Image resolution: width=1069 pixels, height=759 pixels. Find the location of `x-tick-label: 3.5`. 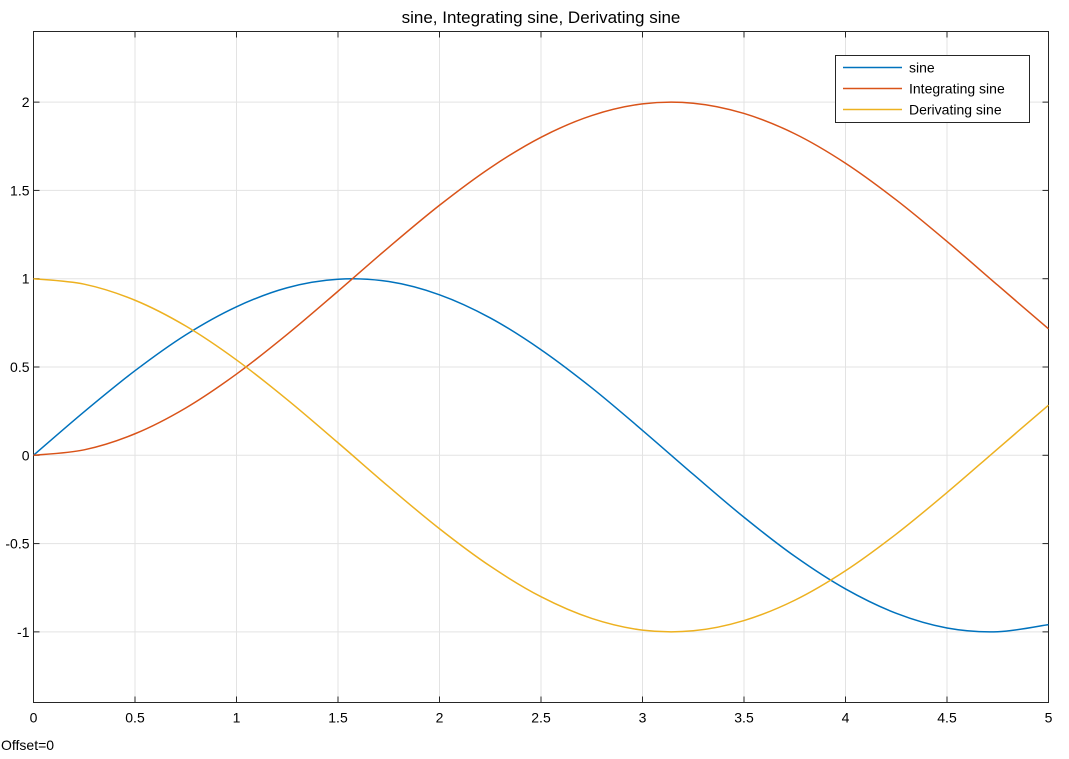

x-tick-label: 3.5 is located at coordinates (744, 718).